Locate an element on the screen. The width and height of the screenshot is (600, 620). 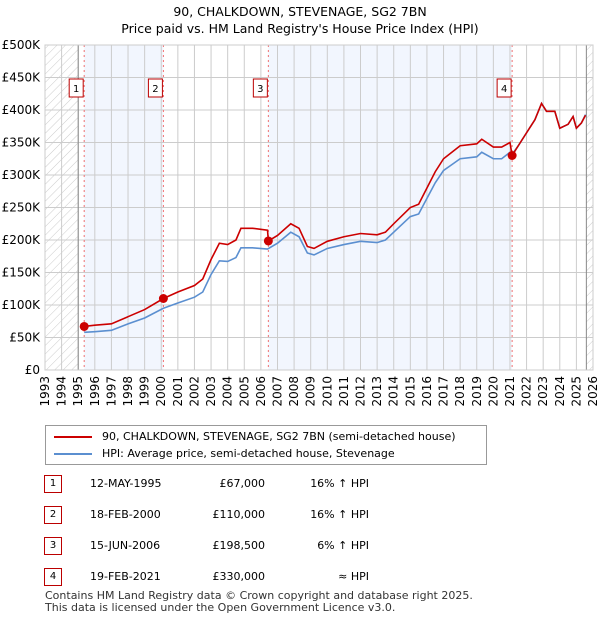
sale-label: 3 is located at coordinates (260, 89).